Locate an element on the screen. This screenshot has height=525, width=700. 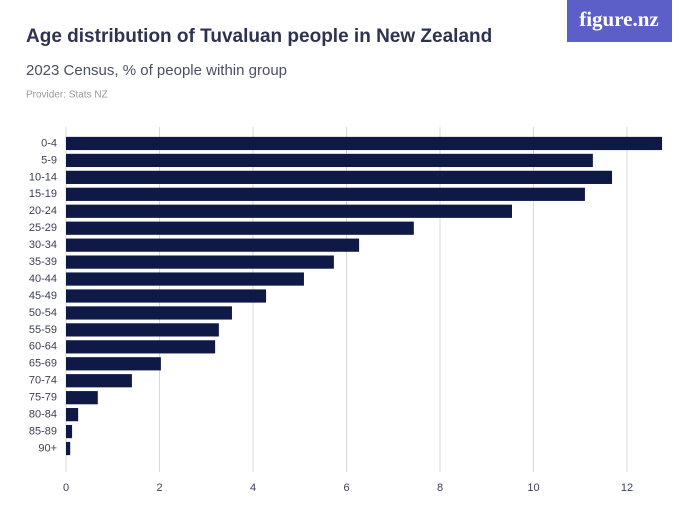
logo-box is located at coordinates (619, 21).